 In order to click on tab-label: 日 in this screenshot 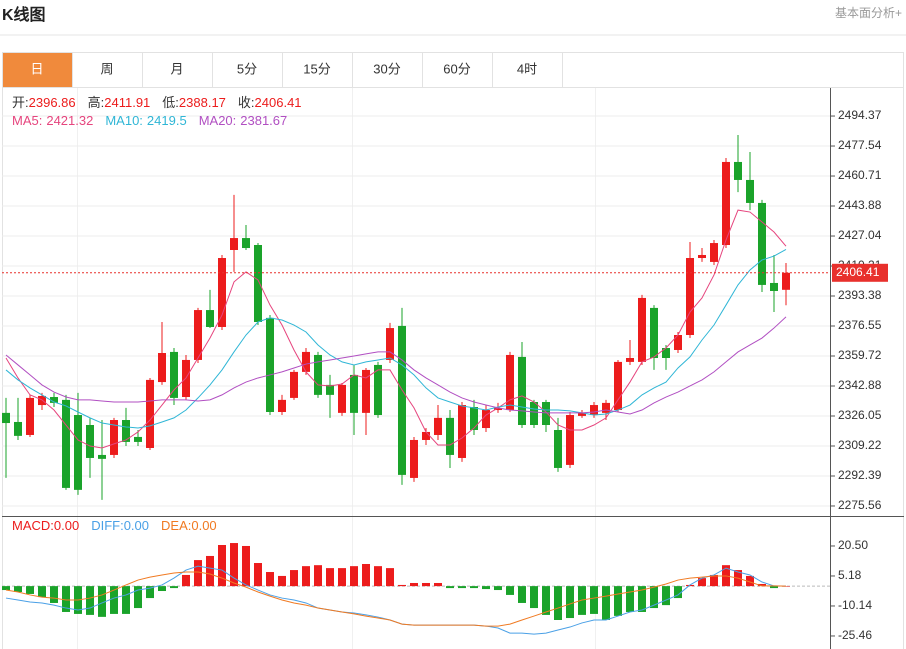, I will do `click(36, 68)`.